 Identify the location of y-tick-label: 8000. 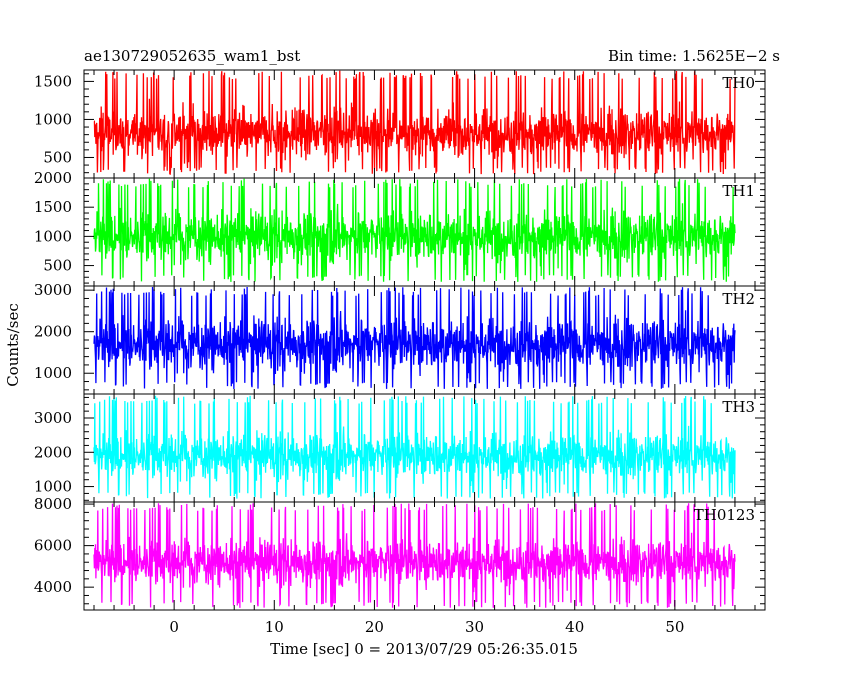
(53, 504).